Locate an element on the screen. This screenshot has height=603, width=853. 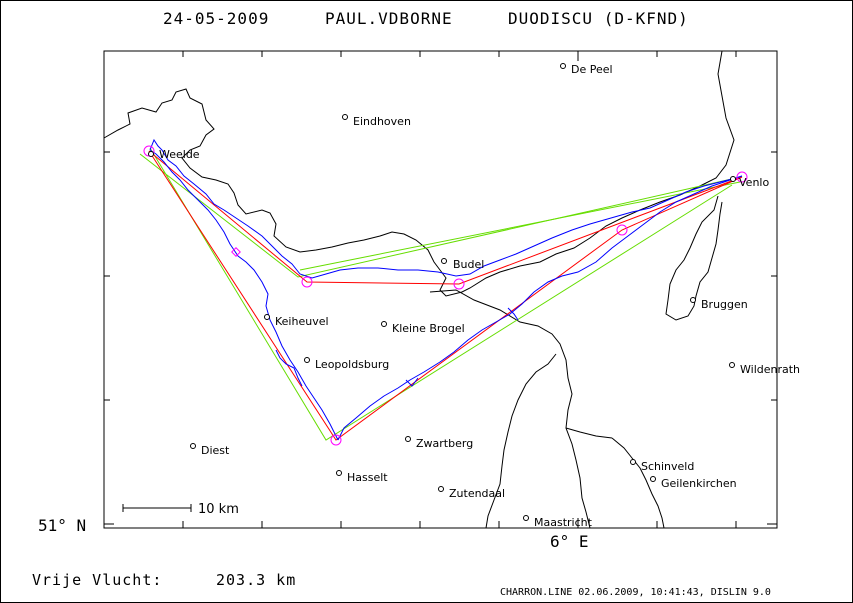
town-label: Schinveld is located at coordinates (667, 466).